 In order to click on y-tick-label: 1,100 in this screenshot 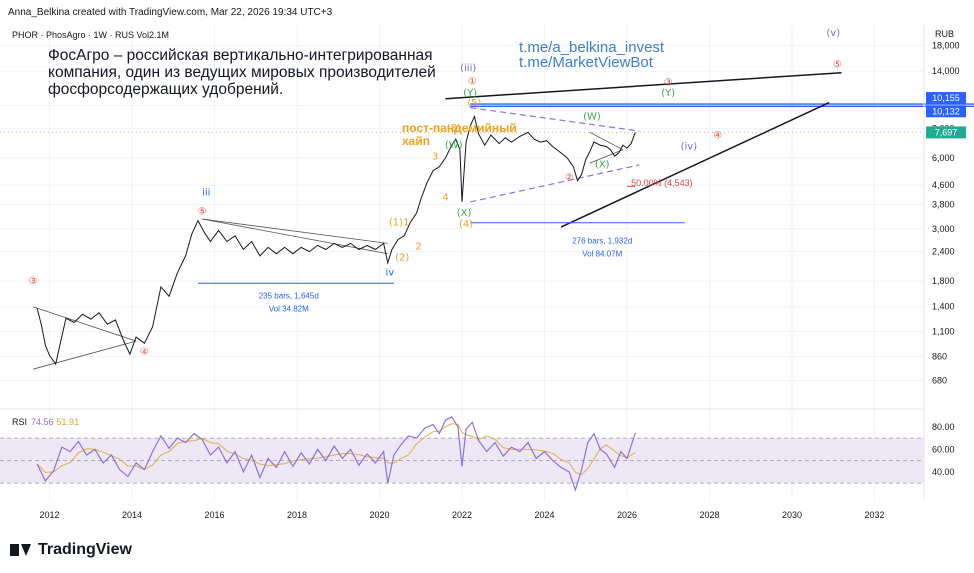, I will do `click(943, 331)`.